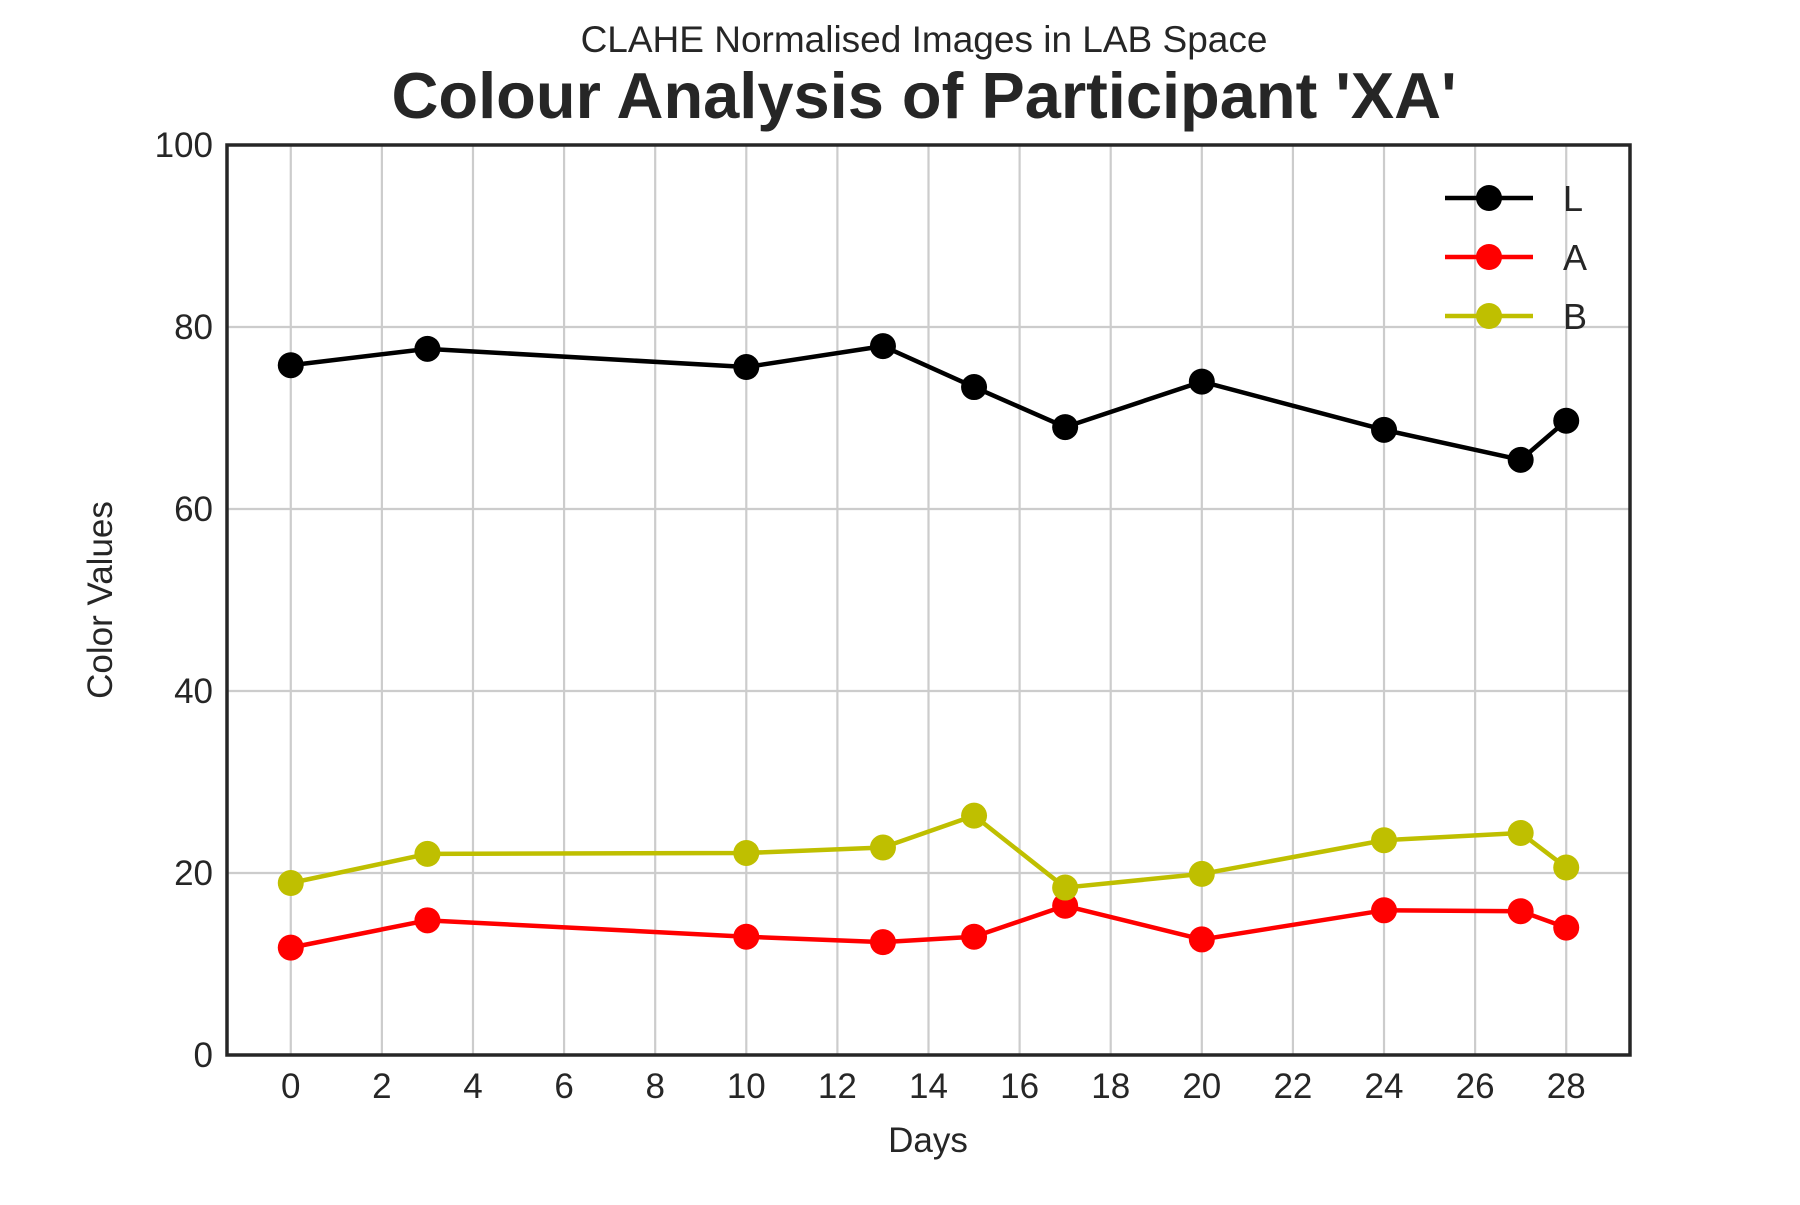 This screenshot has width=1800, height=1205. Describe the element at coordinates (1489, 257) in the screenshot. I see `legend-marker-a` at that location.